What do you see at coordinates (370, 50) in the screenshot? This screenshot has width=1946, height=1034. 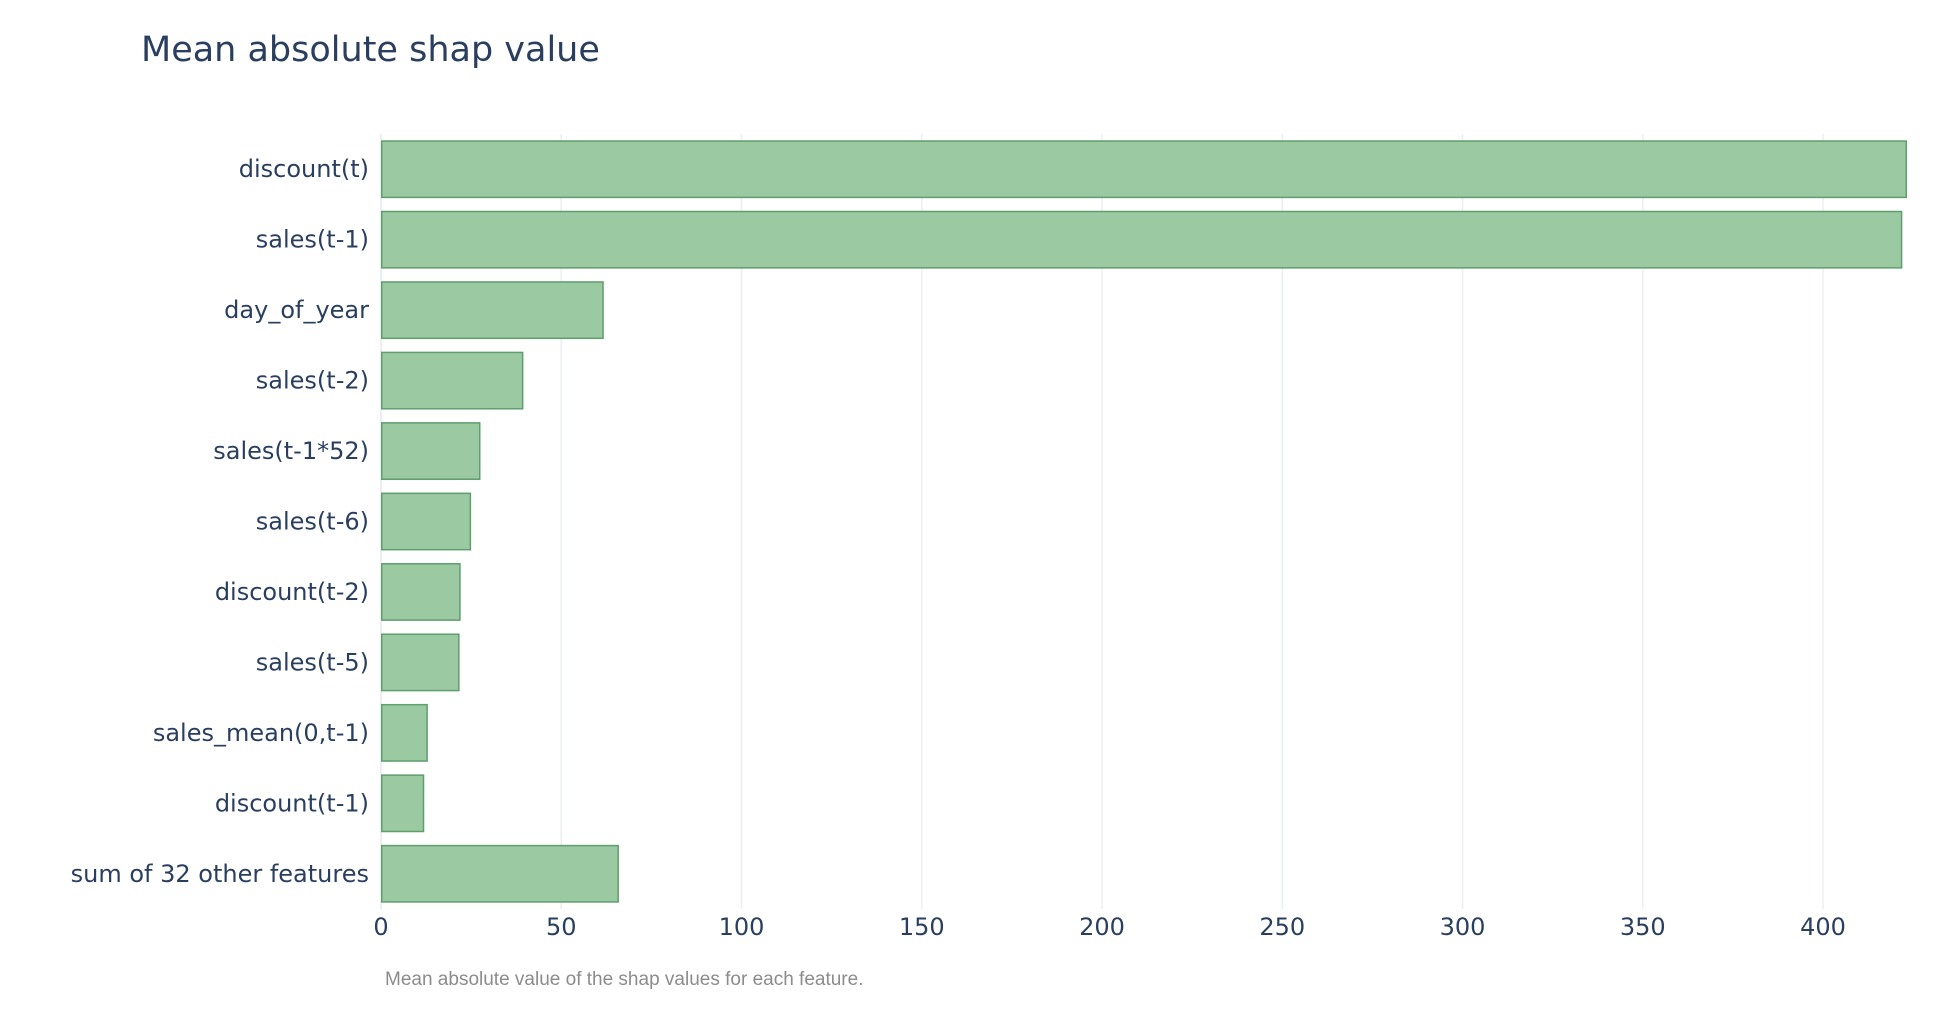 I see `chart-title: Mean absolute shap value` at bounding box center [370, 50].